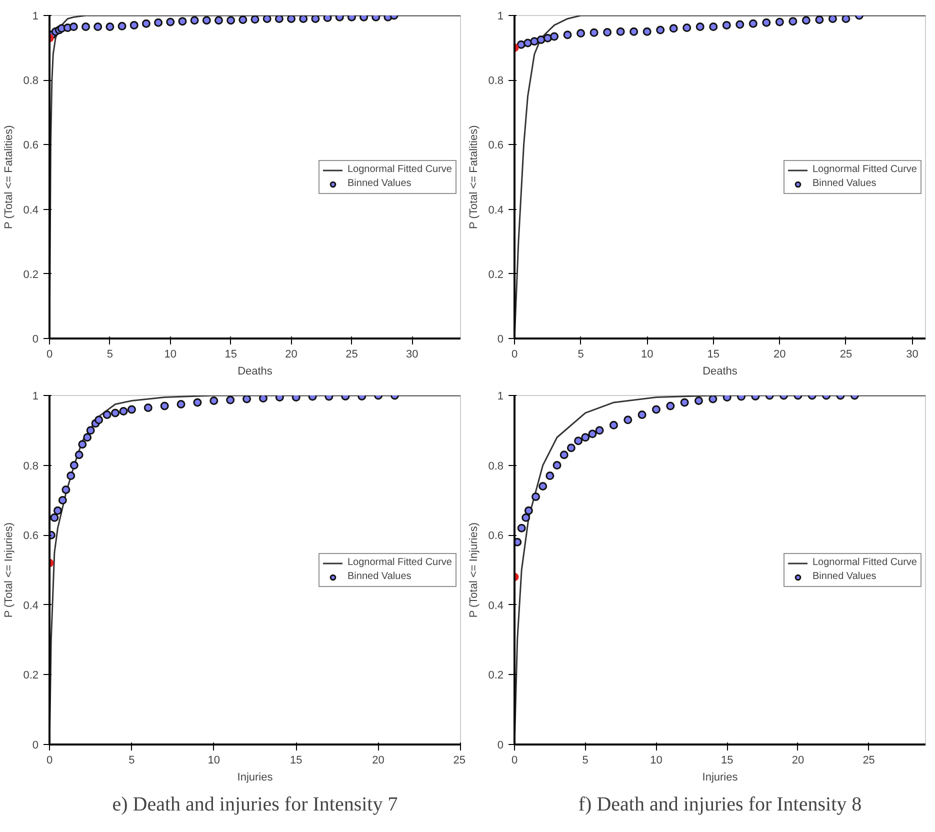  Describe the element at coordinates (255, 805) in the screenshot. I see `text: e) Death and injuries for Intensity 7` at that location.